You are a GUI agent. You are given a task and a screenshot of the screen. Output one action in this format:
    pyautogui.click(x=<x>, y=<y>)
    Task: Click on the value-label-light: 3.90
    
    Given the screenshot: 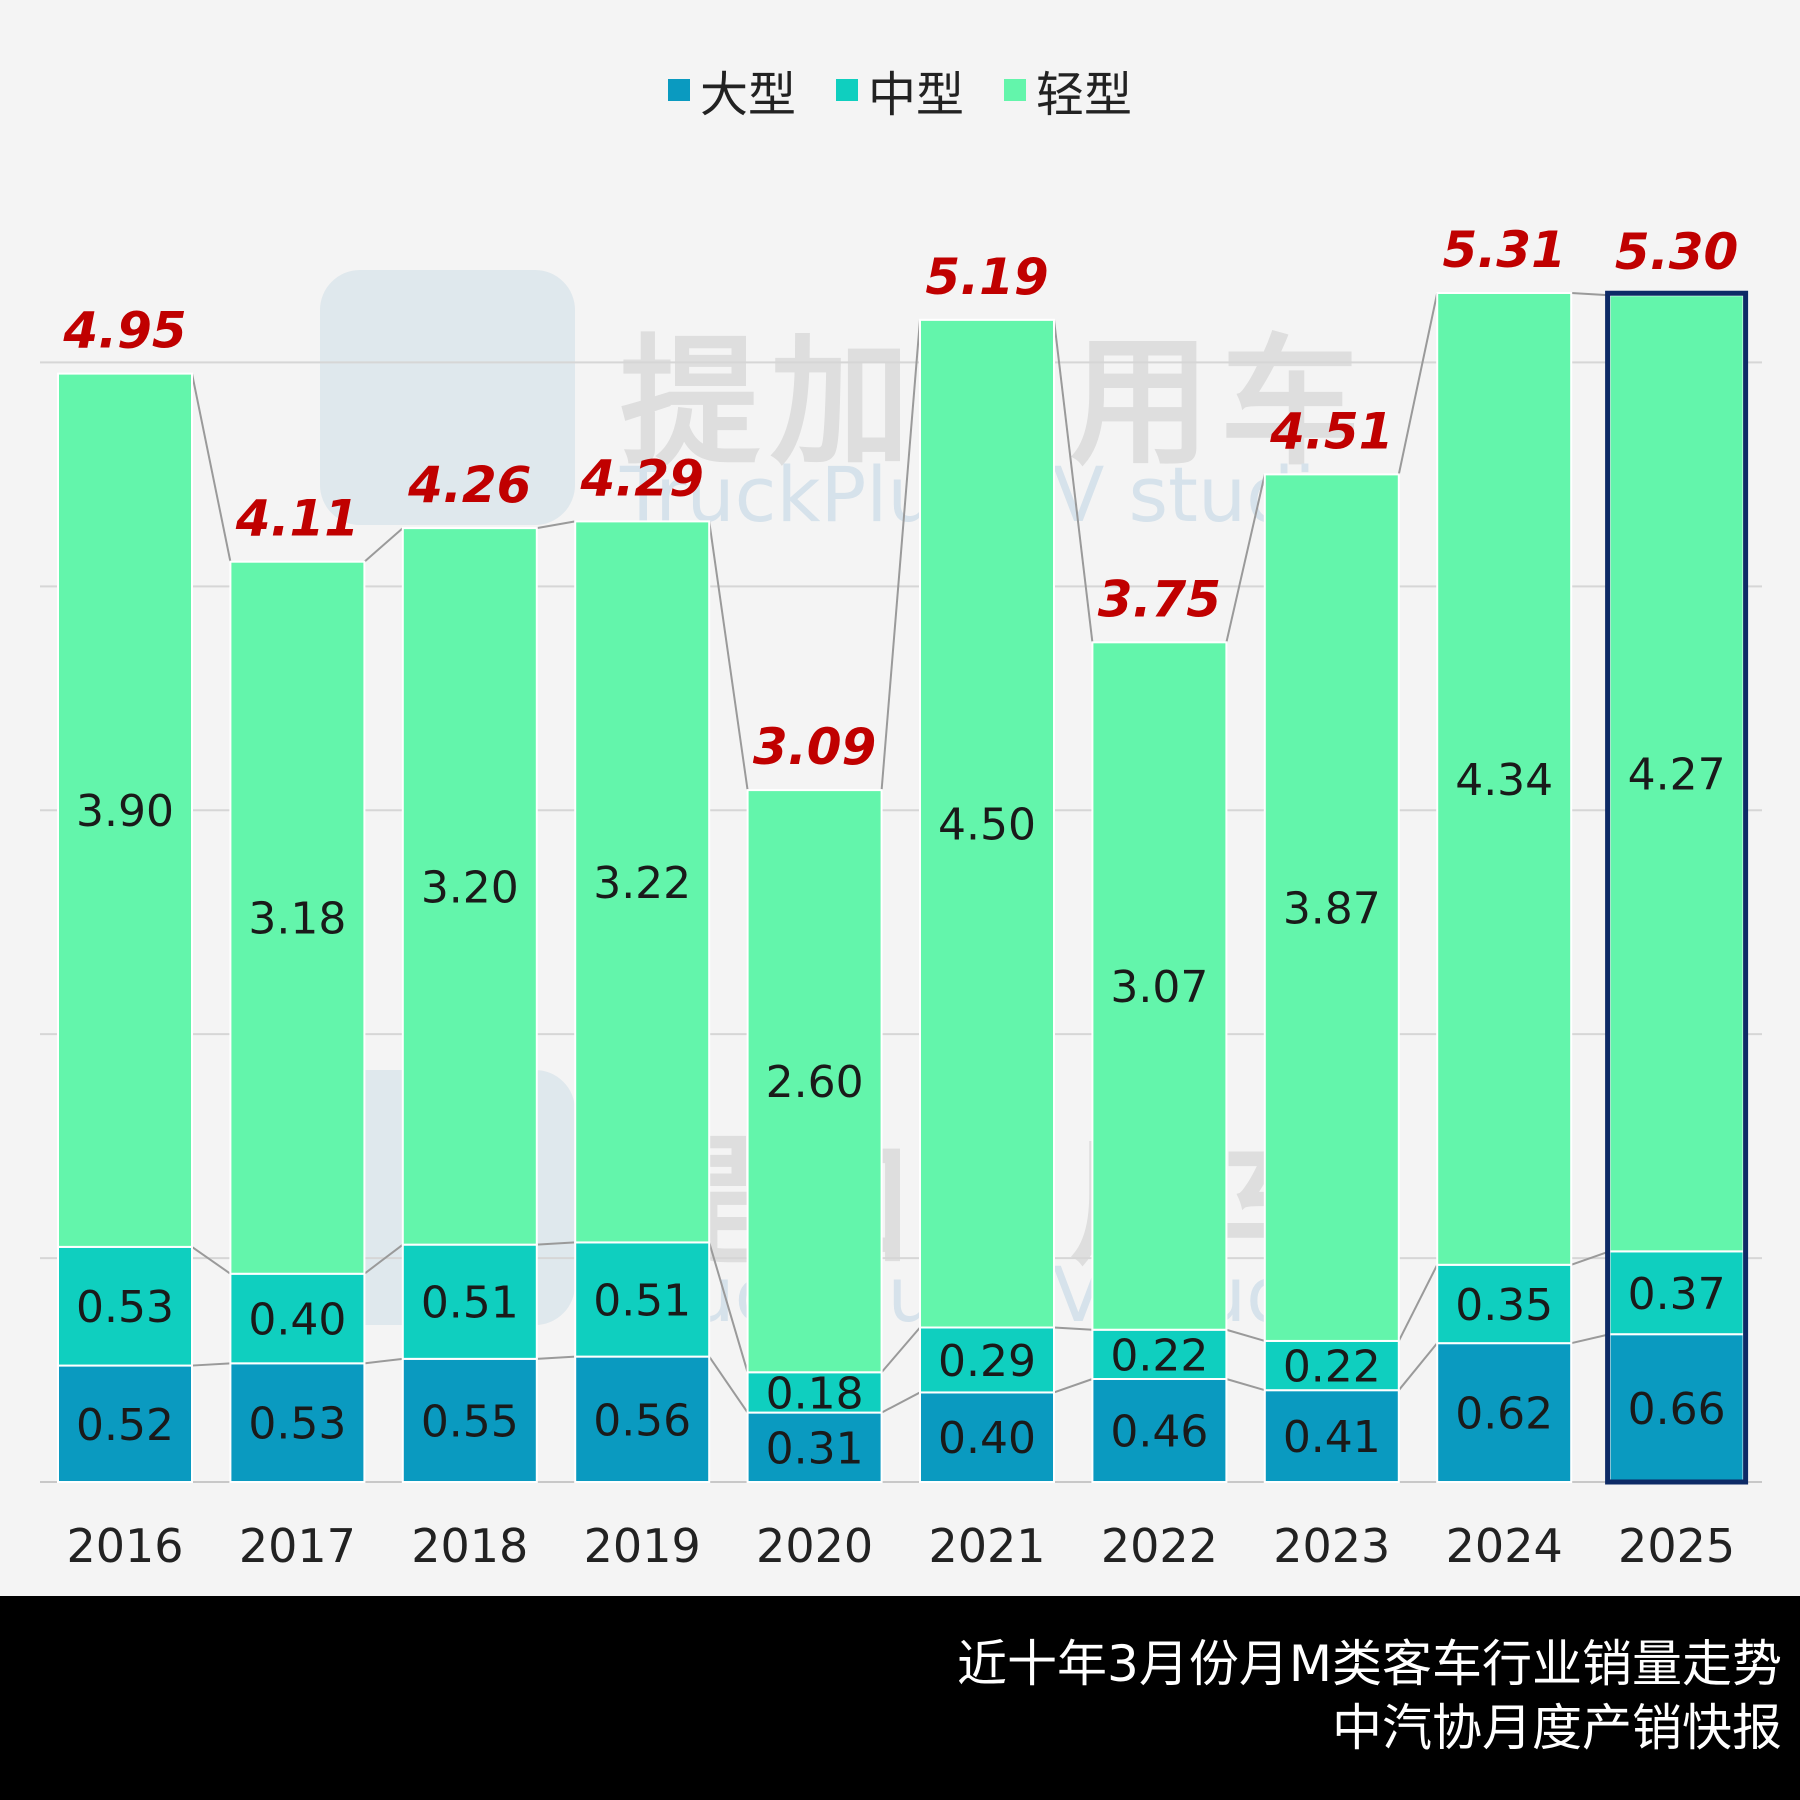 What is the action you would take?
    pyautogui.click(x=125, y=811)
    